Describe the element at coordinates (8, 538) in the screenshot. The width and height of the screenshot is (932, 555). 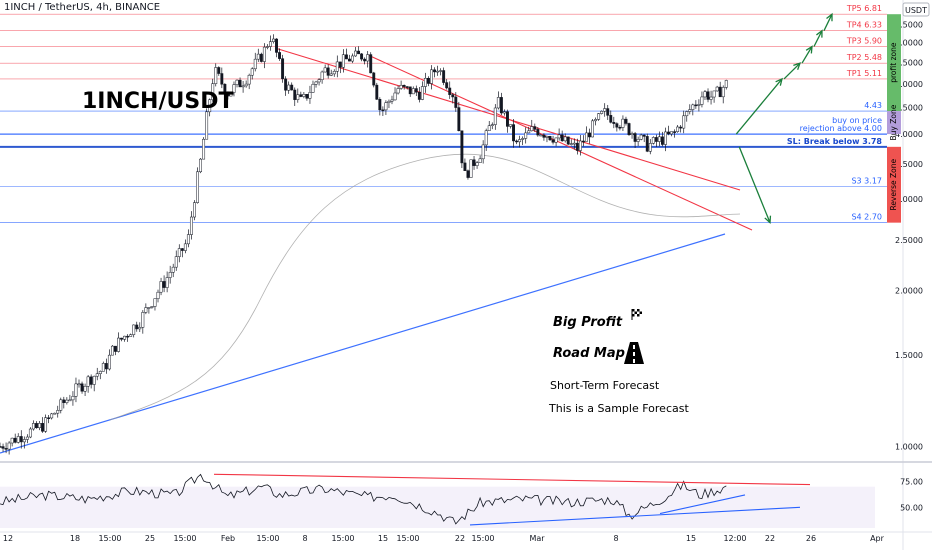
I see `x-tick-label: 12` at that location.